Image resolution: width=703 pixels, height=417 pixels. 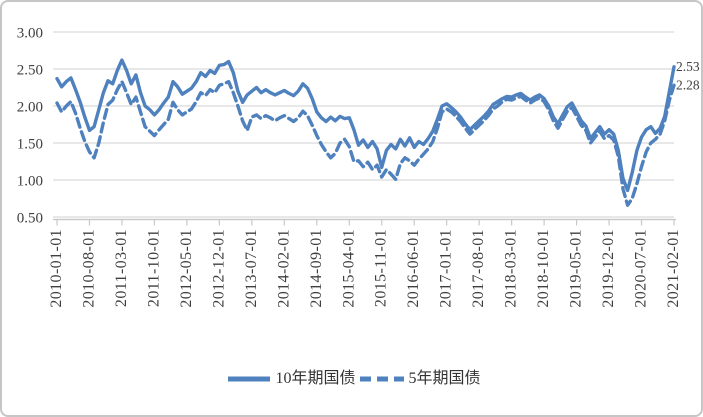 I want to click on y-tick-label: 2.00, so click(x=30, y=107).